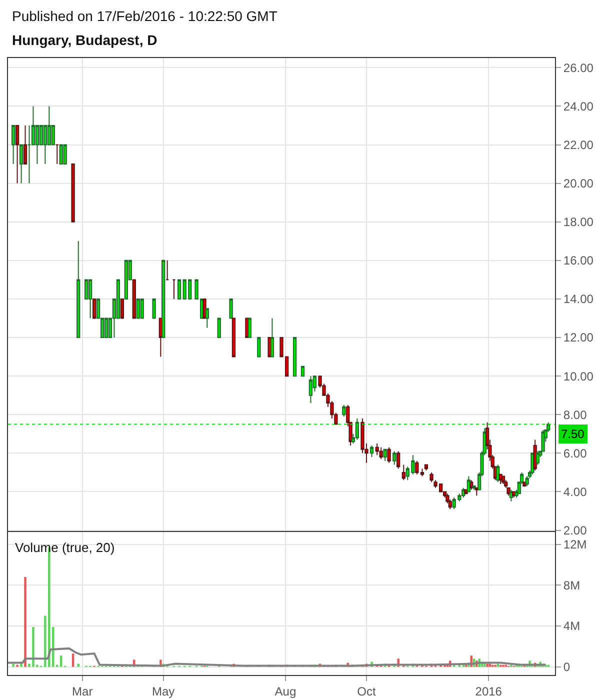 Image resolution: width=598 pixels, height=699 pixels. I want to click on y-tick-label: 14.00, so click(578, 299).